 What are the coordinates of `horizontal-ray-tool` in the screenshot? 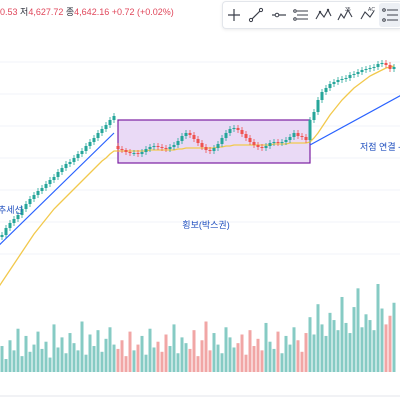 It's located at (279, 15).